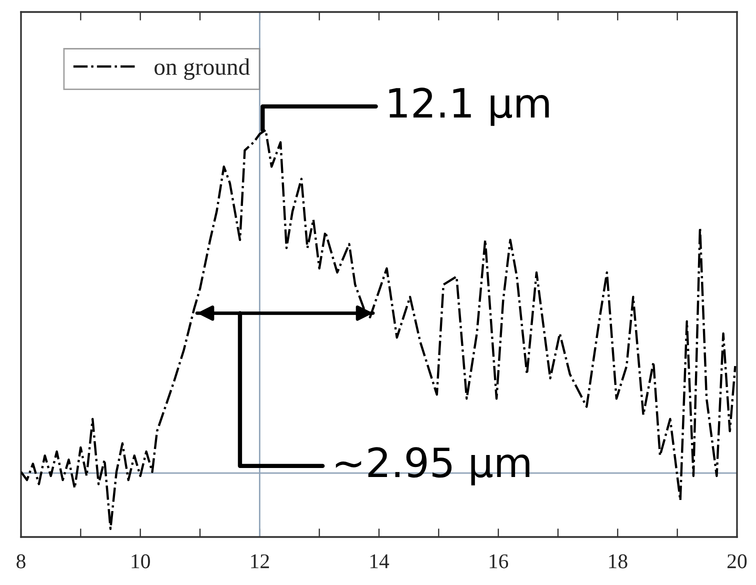 The width and height of the screenshot is (756, 585). Describe the element at coordinates (202, 69) in the screenshot. I see `legend-label: on ground` at that location.